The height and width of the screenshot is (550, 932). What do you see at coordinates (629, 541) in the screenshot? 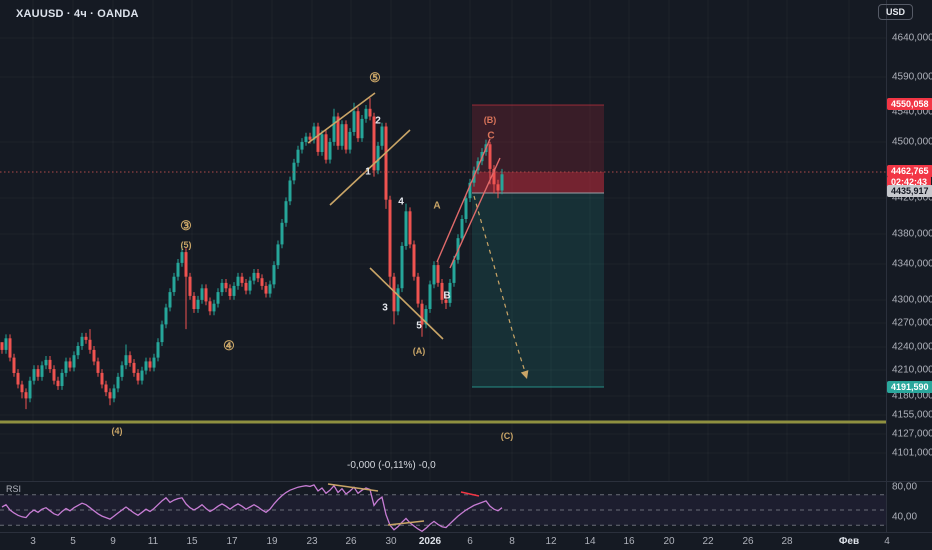
I see `time-axis-label: 16` at bounding box center [629, 541].